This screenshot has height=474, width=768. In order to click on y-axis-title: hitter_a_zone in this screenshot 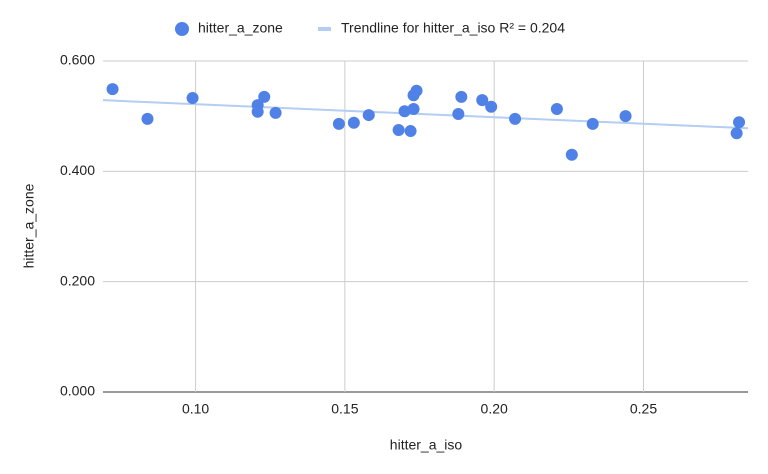, I will do `click(29, 225)`.